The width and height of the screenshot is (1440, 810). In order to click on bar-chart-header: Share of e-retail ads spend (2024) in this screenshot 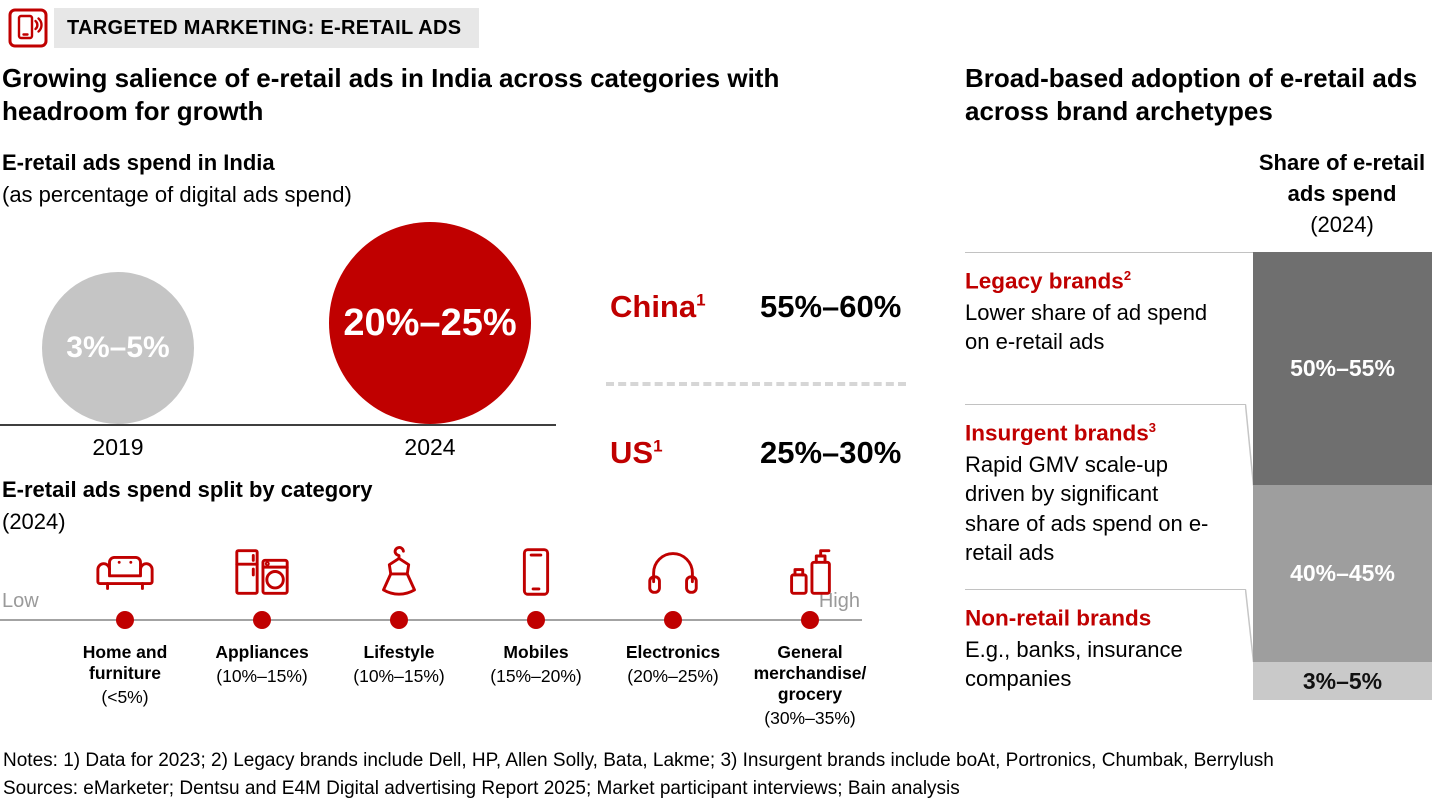, I will do `click(1341, 193)`.